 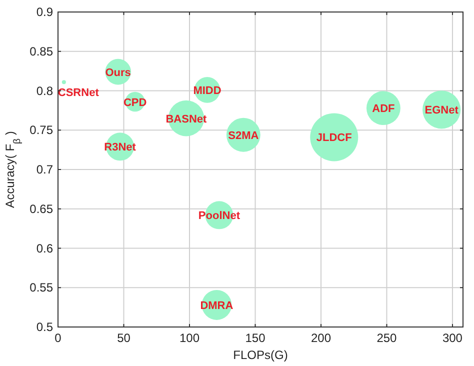 What do you see at coordinates (243, 136) in the screenshot?
I see `series-label: S2MA` at bounding box center [243, 136].